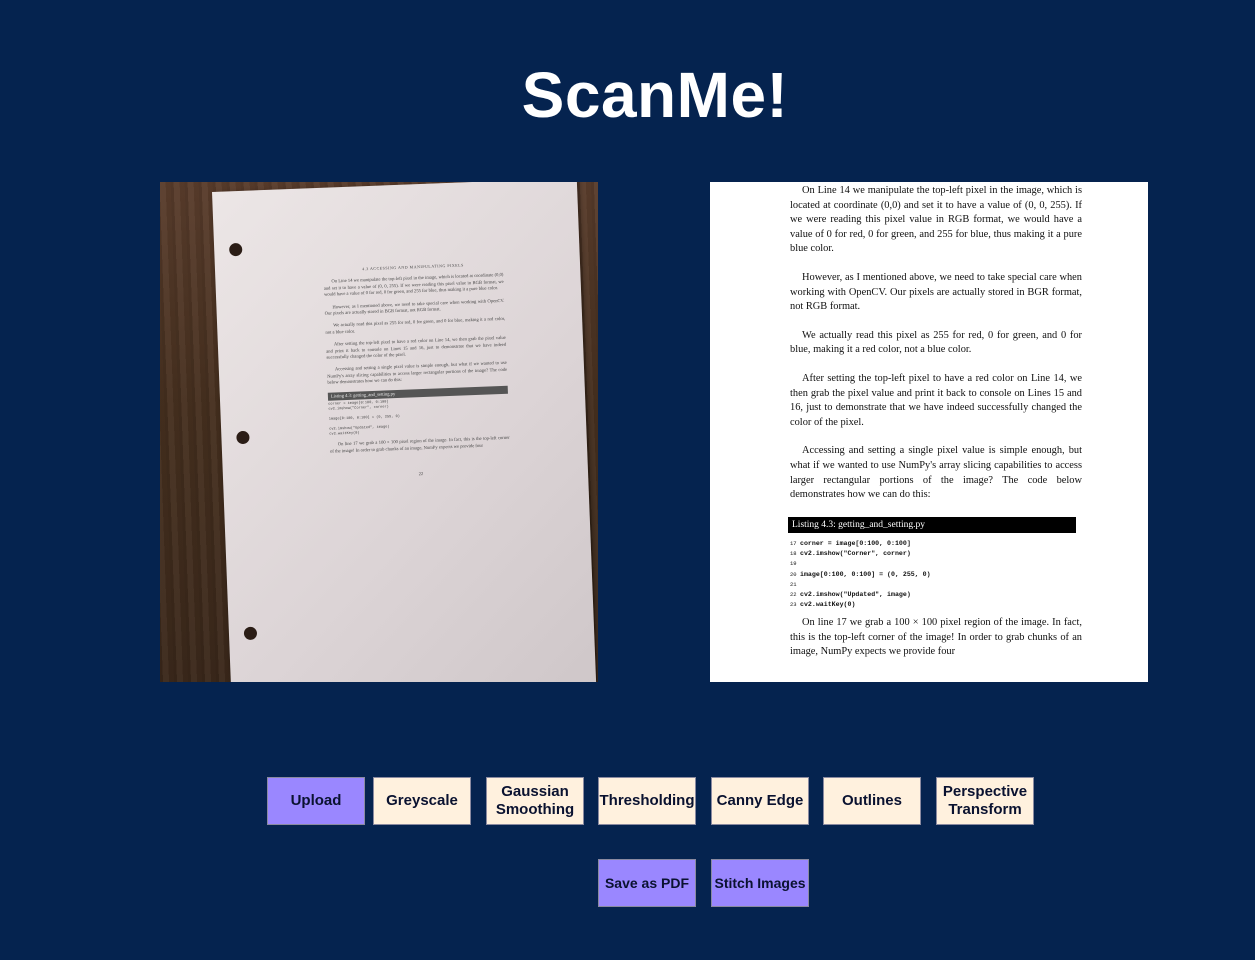 The height and width of the screenshot is (960, 1255). I want to click on upload-button: Upload, so click(316, 801).